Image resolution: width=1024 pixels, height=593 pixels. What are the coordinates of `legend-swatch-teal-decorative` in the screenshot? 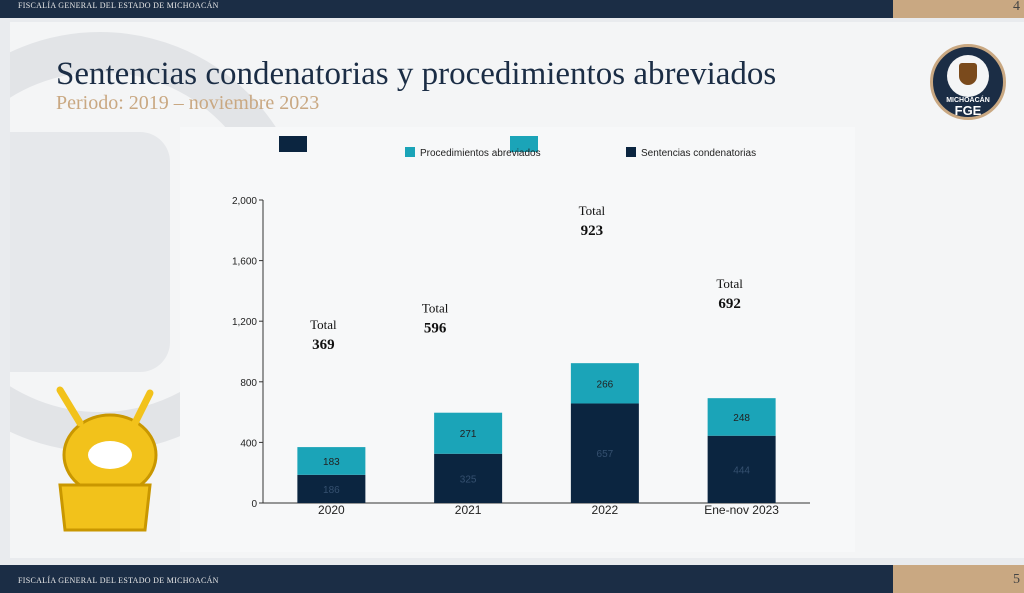 It's located at (524, 144).